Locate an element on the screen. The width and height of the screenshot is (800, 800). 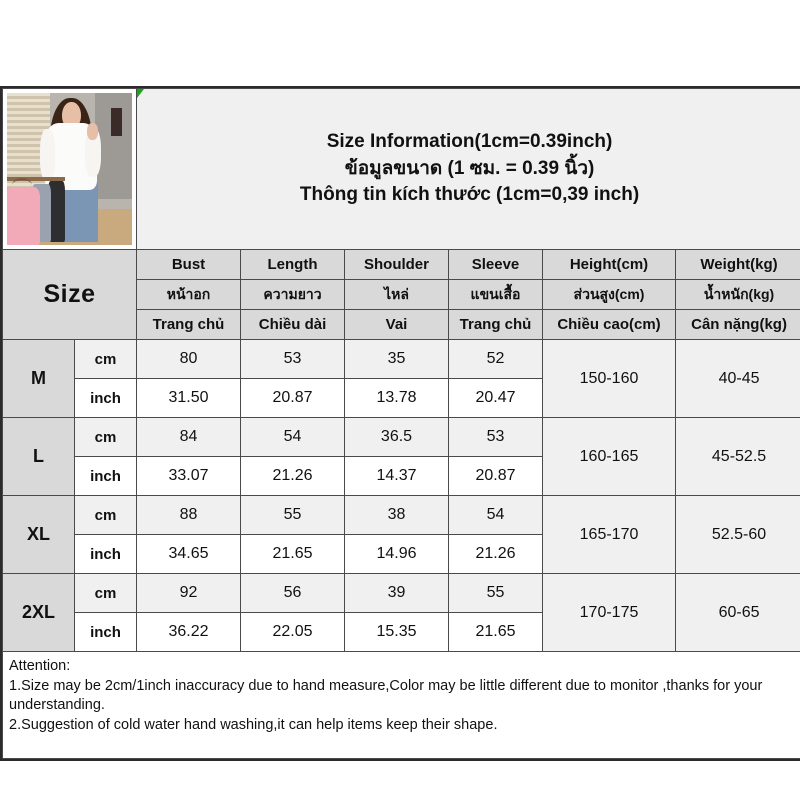
photo-clothing-rack is located at coordinates (36, 179).